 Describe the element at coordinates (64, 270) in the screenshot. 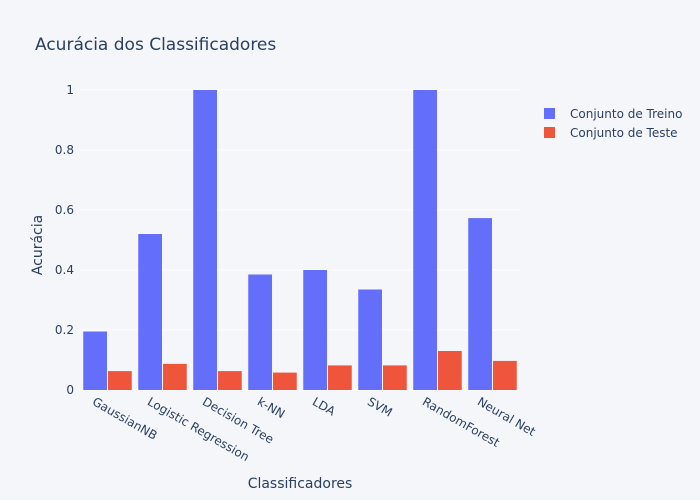

I see `y-tick-label: 0.4` at that location.